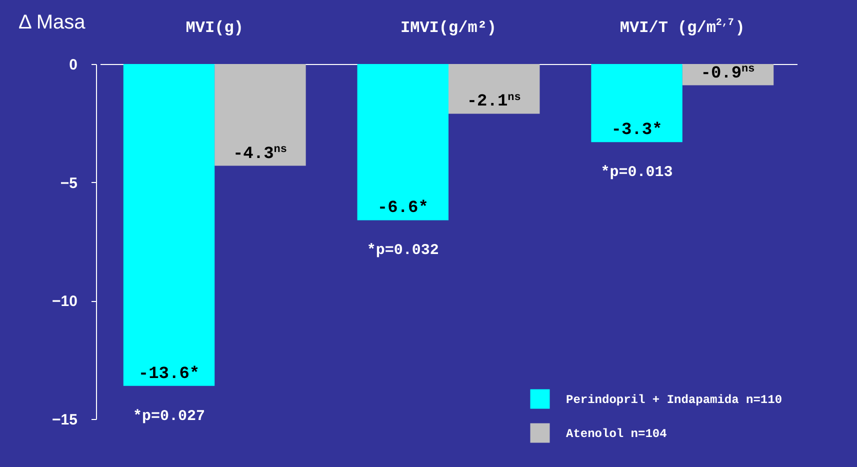 The width and height of the screenshot is (857, 467). Describe the element at coordinates (402, 251) in the screenshot. I see `annotation: *p=0.032` at that location.